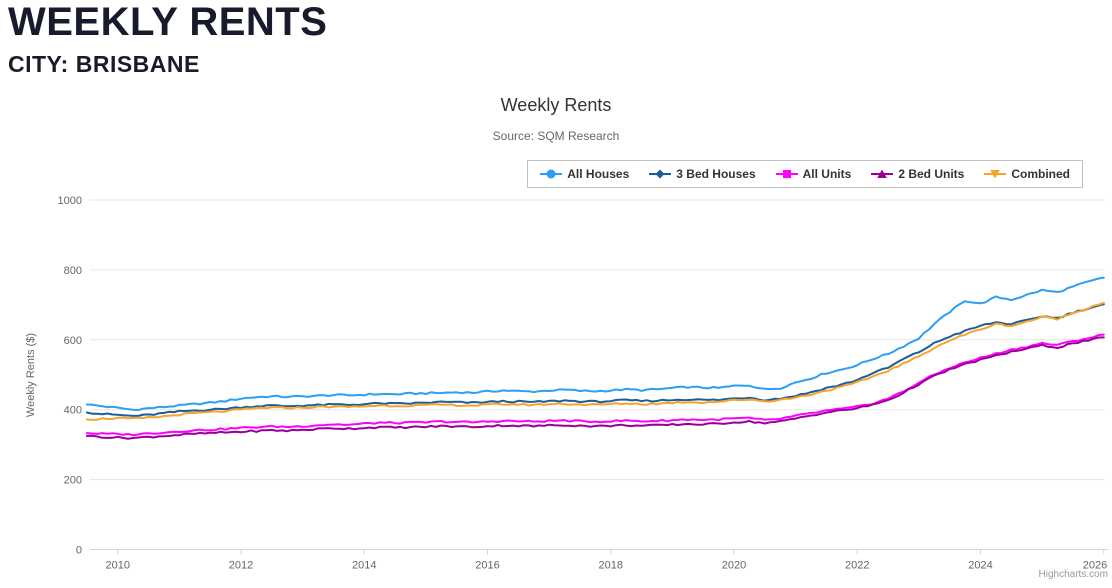  I want to click on highcharts-credit-link: Highcharts.com, so click(1073, 574).